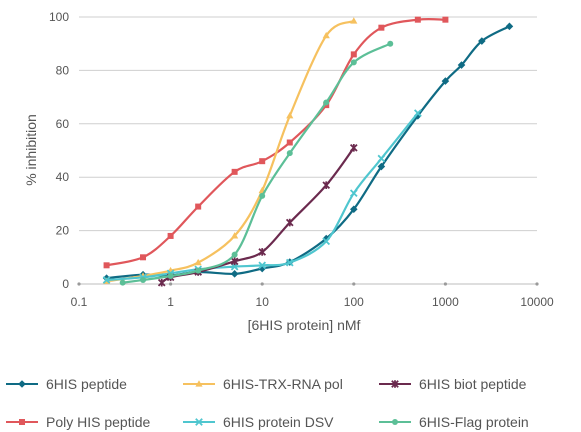 The image size is (581, 432). Describe the element at coordinates (445, 302) in the screenshot. I see `x-tick-label: 1000` at that location.